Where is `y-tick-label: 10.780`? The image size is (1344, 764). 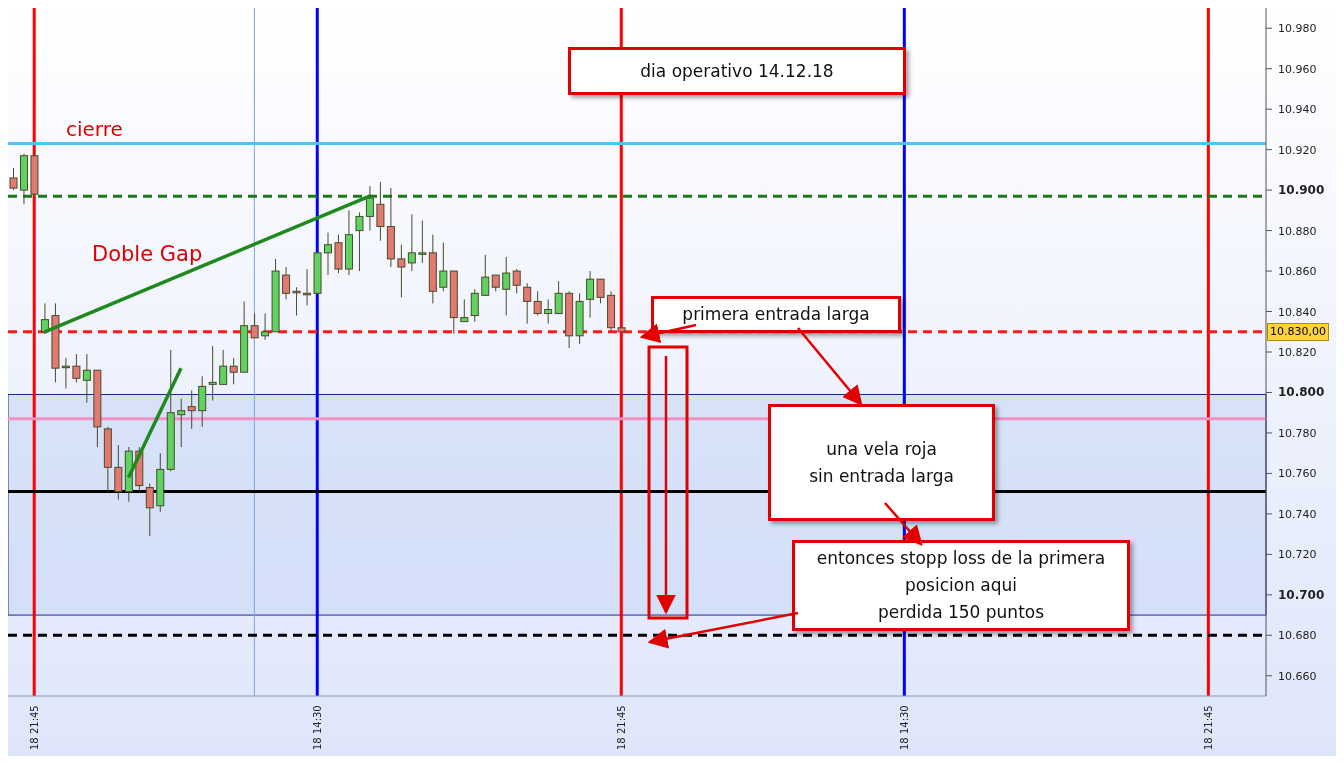 y-tick-label: 10.780 is located at coordinates (1297, 433).